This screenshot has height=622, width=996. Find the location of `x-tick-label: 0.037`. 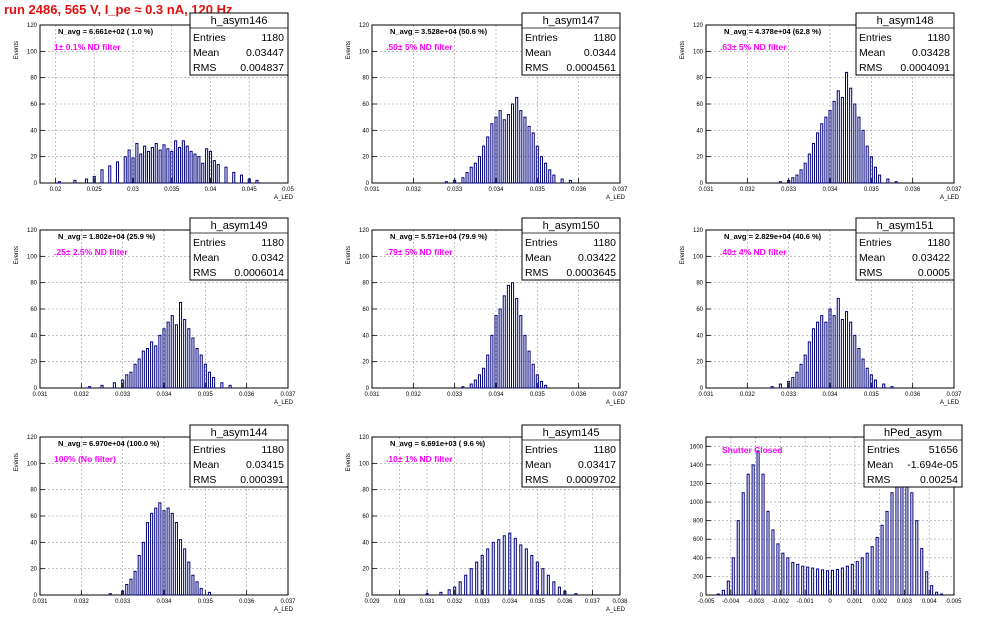

x-tick-label: 0.037 is located at coordinates (593, 602).